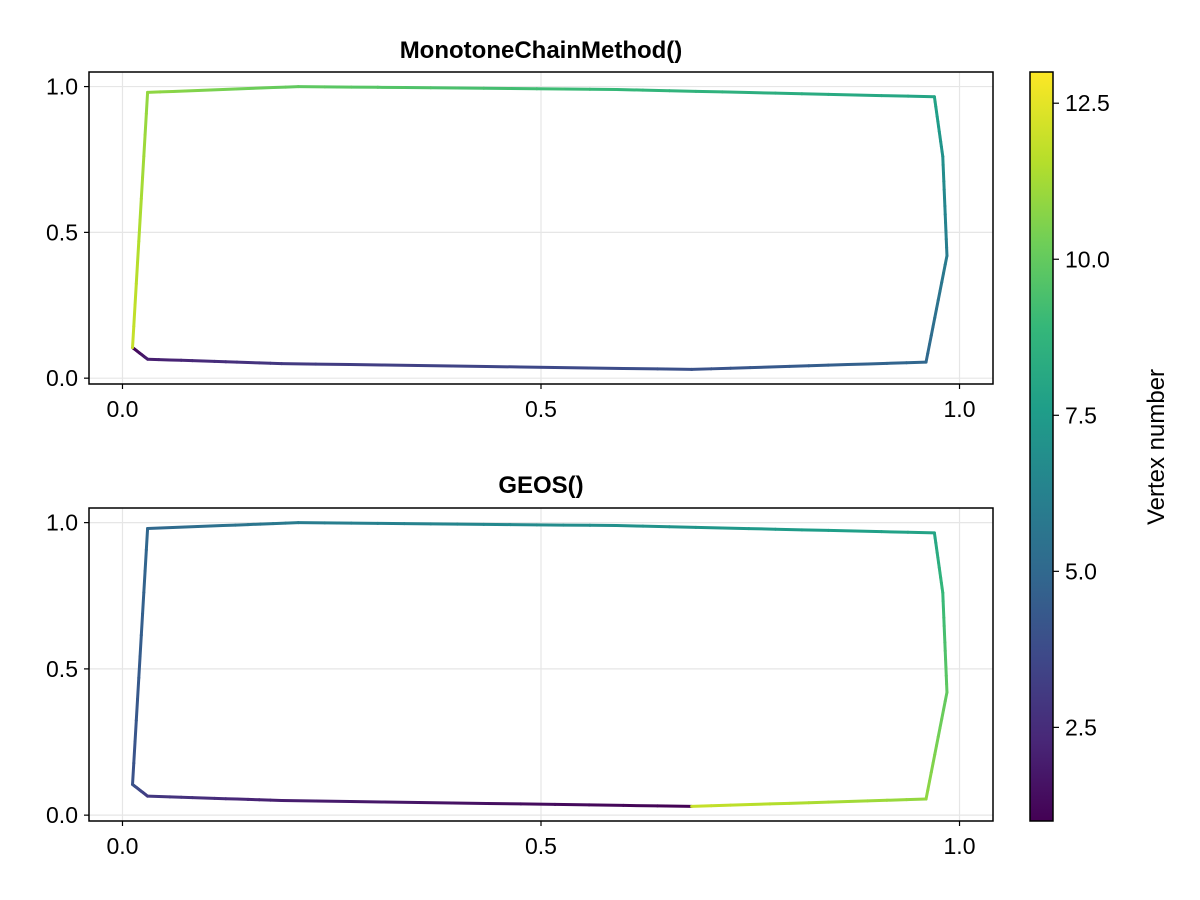  I want to click on x-tick-label: 1.0, so click(960, 409).